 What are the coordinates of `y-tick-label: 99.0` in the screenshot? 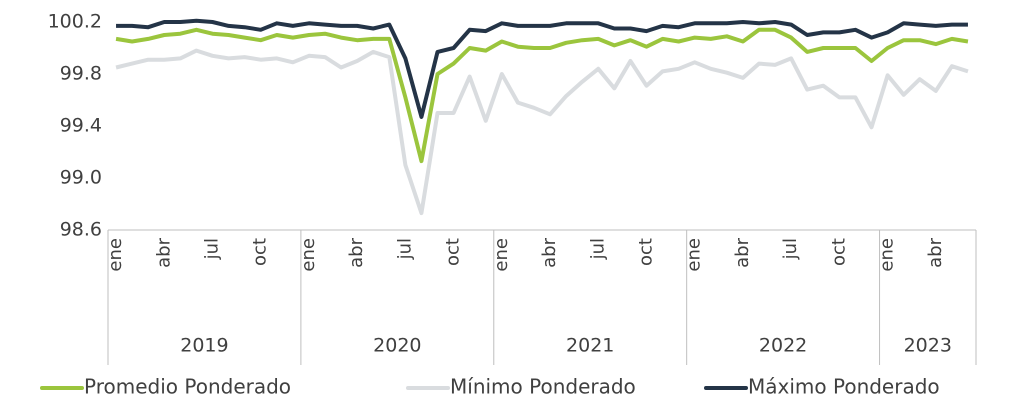 It's located at (81, 178).